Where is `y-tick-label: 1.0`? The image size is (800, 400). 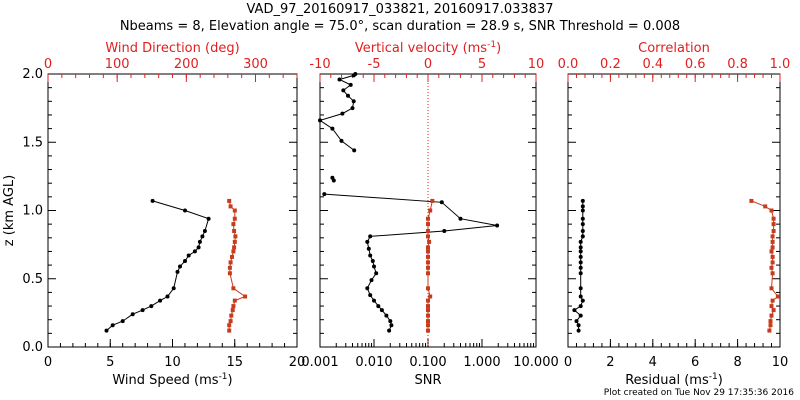 y-tick-label: 1.0 is located at coordinates (32, 211).